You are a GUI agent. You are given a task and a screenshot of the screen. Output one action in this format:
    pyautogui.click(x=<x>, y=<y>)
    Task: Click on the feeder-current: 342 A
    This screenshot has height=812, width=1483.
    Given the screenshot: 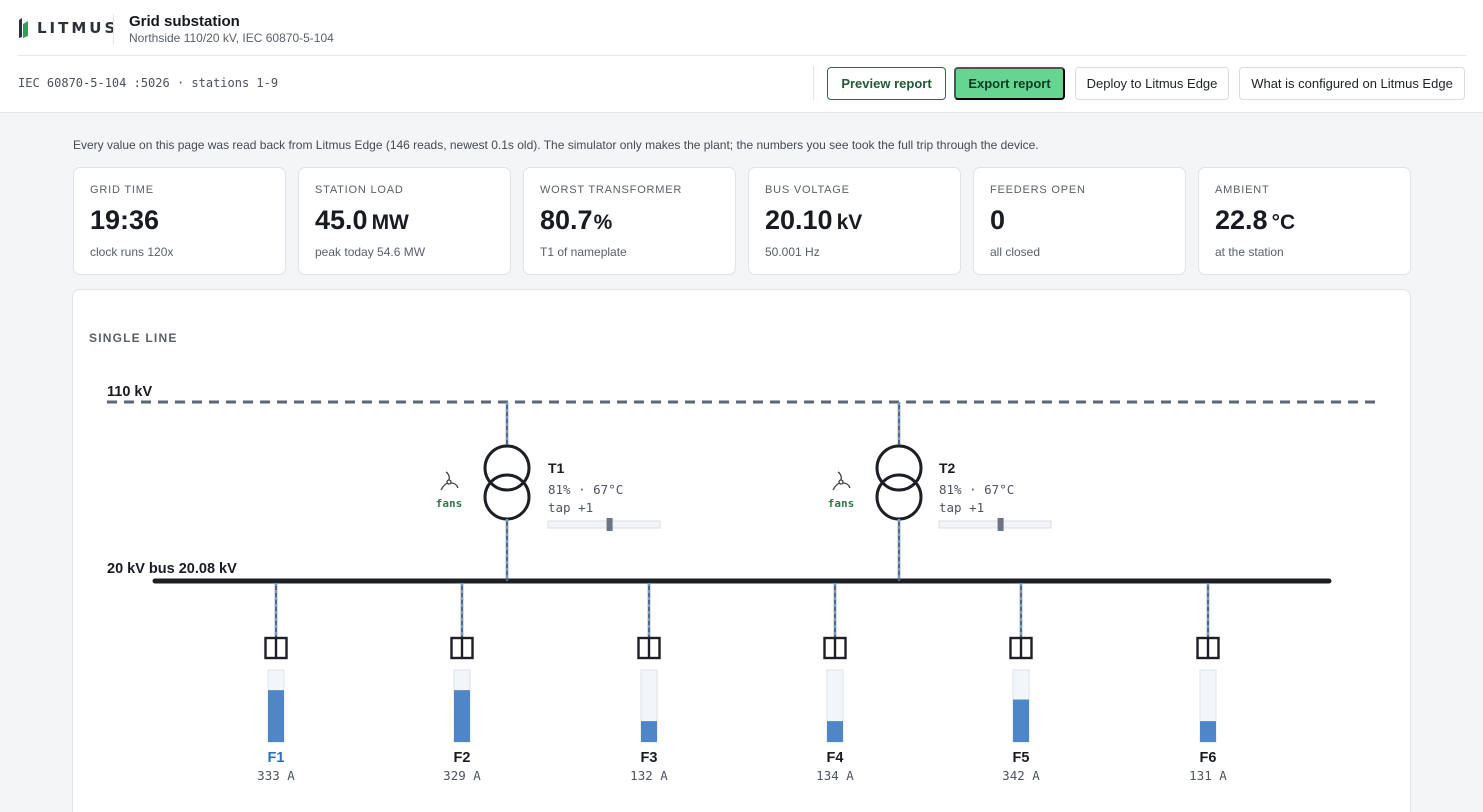 What is the action you would take?
    pyautogui.click(x=1021, y=775)
    